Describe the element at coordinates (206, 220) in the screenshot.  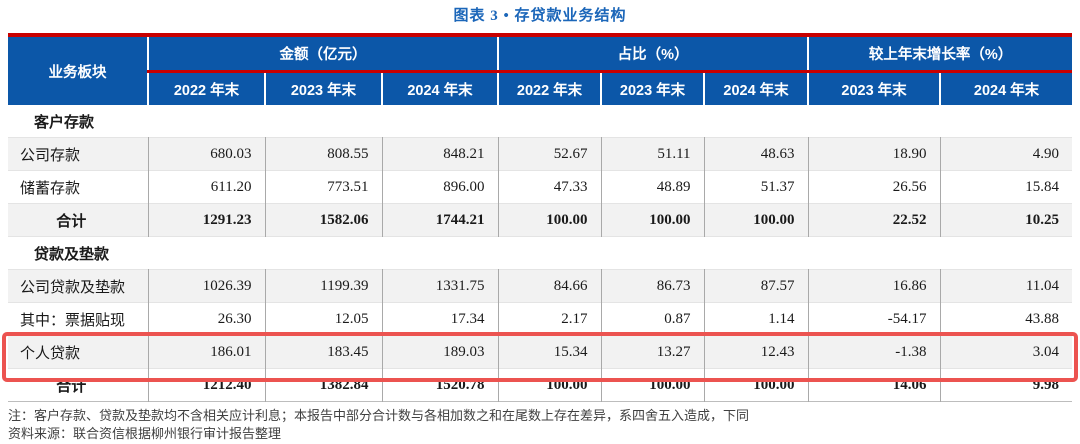
I see `cell-value: 1291.23` at that location.